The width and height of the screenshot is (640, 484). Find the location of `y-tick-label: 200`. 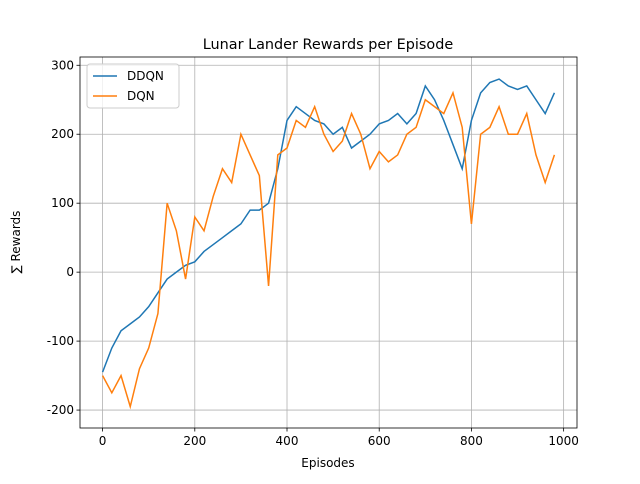

y-tick-label: 200 is located at coordinates (62, 134).